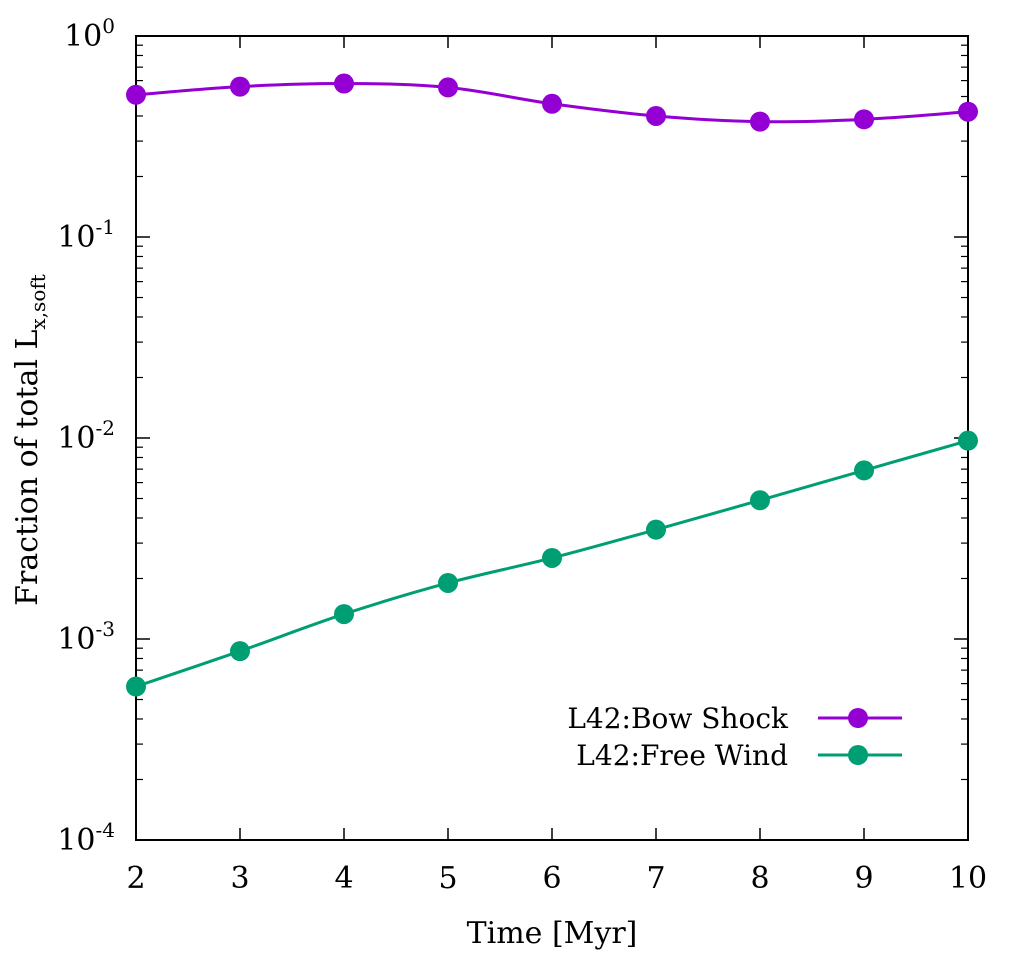 This screenshot has width=1024, height=960. What do you see at coordinates (105, 227) in the screenshot?
I see `y-tick-label-exponent: -1` at bounding box center [105, 227].